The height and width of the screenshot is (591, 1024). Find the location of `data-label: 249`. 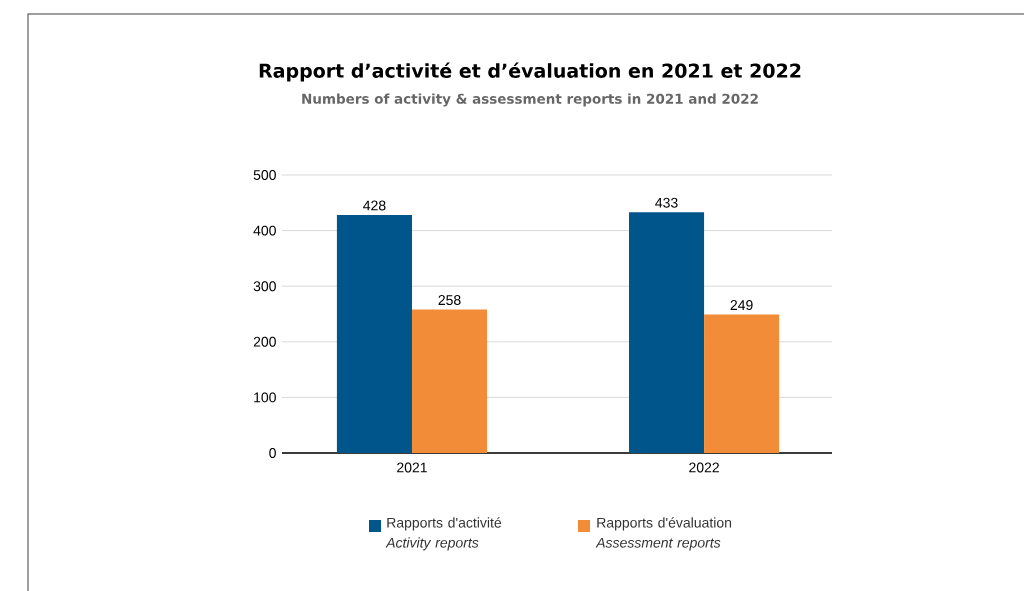

data-label: 249 is located at coordinates (741, 305).